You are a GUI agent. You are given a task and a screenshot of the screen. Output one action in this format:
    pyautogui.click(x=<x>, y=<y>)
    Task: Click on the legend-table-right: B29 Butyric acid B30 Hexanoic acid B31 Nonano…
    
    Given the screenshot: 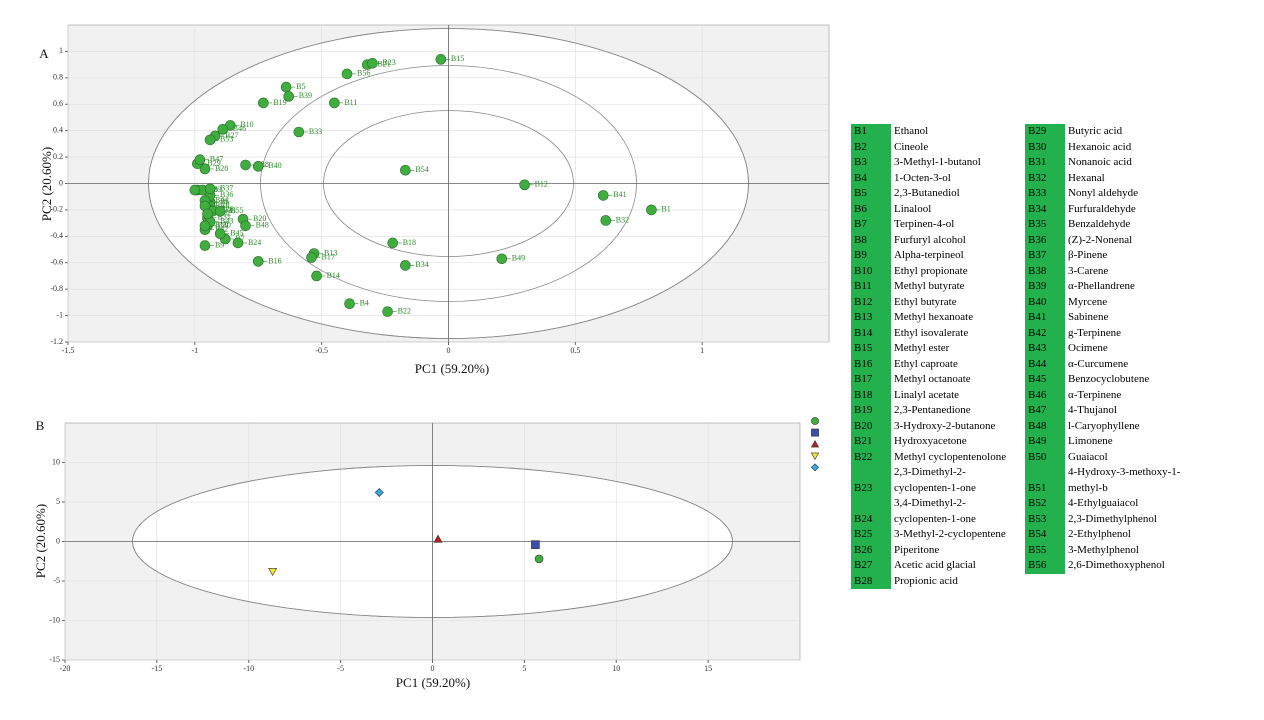 What is the action you would take?
    pyautogui.click(x=1111, y=349)
    